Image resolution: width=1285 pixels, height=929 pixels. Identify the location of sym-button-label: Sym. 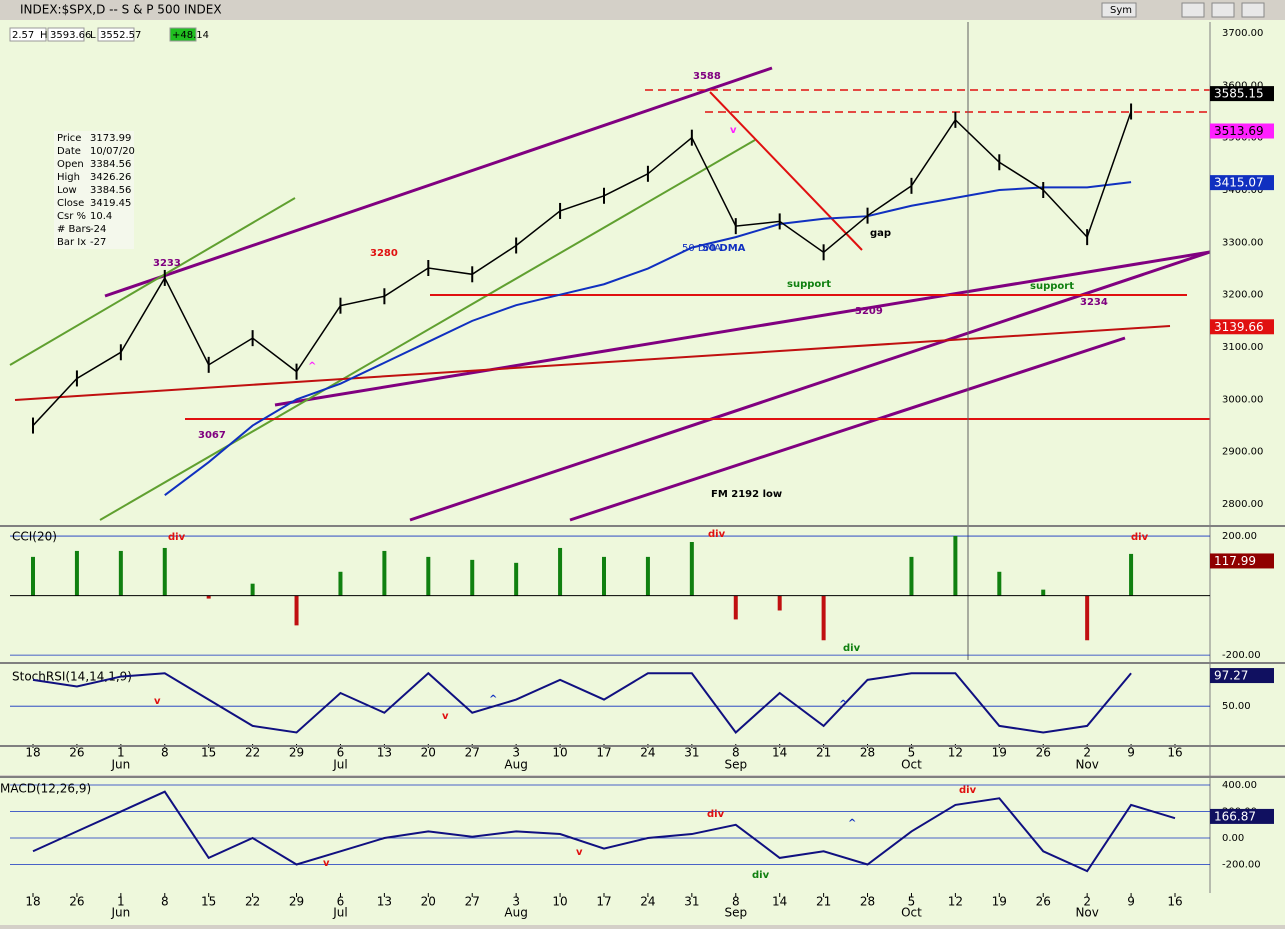
(1121, 10).